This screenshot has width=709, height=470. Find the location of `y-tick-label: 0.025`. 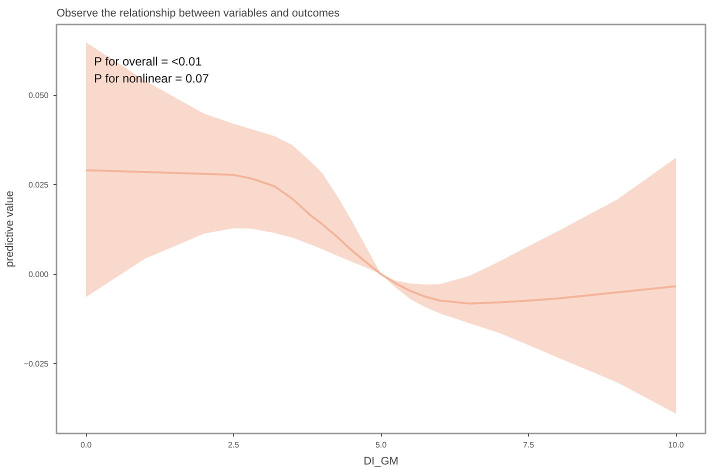

y-tick-label: 0.025 is located at coordinates (39, 185).